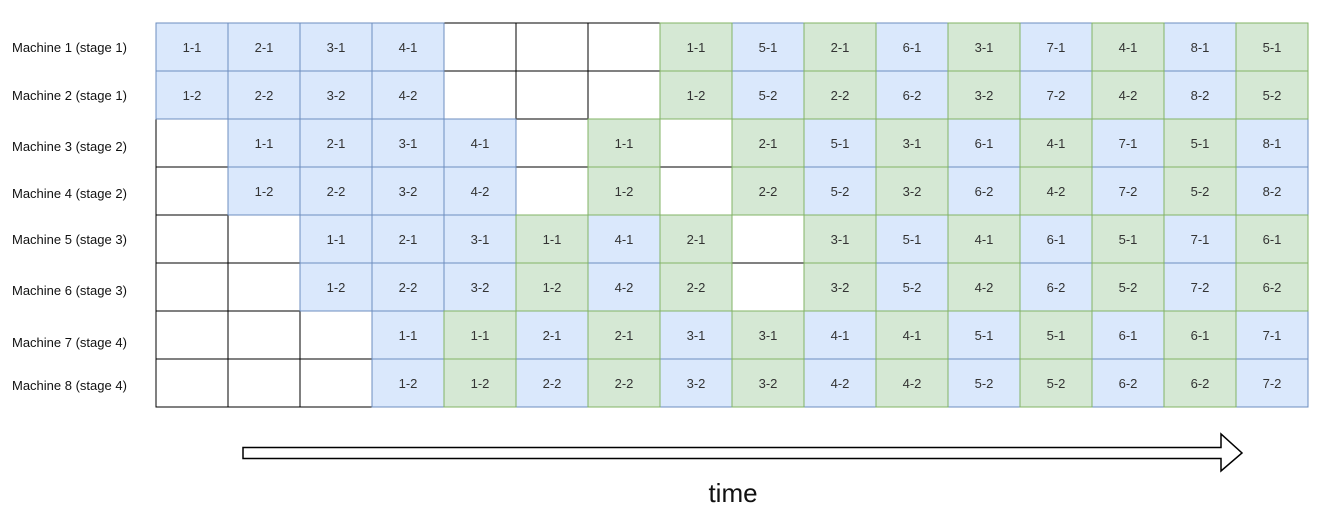  I want to click on task-label: 4-2, so click(1128, 95).